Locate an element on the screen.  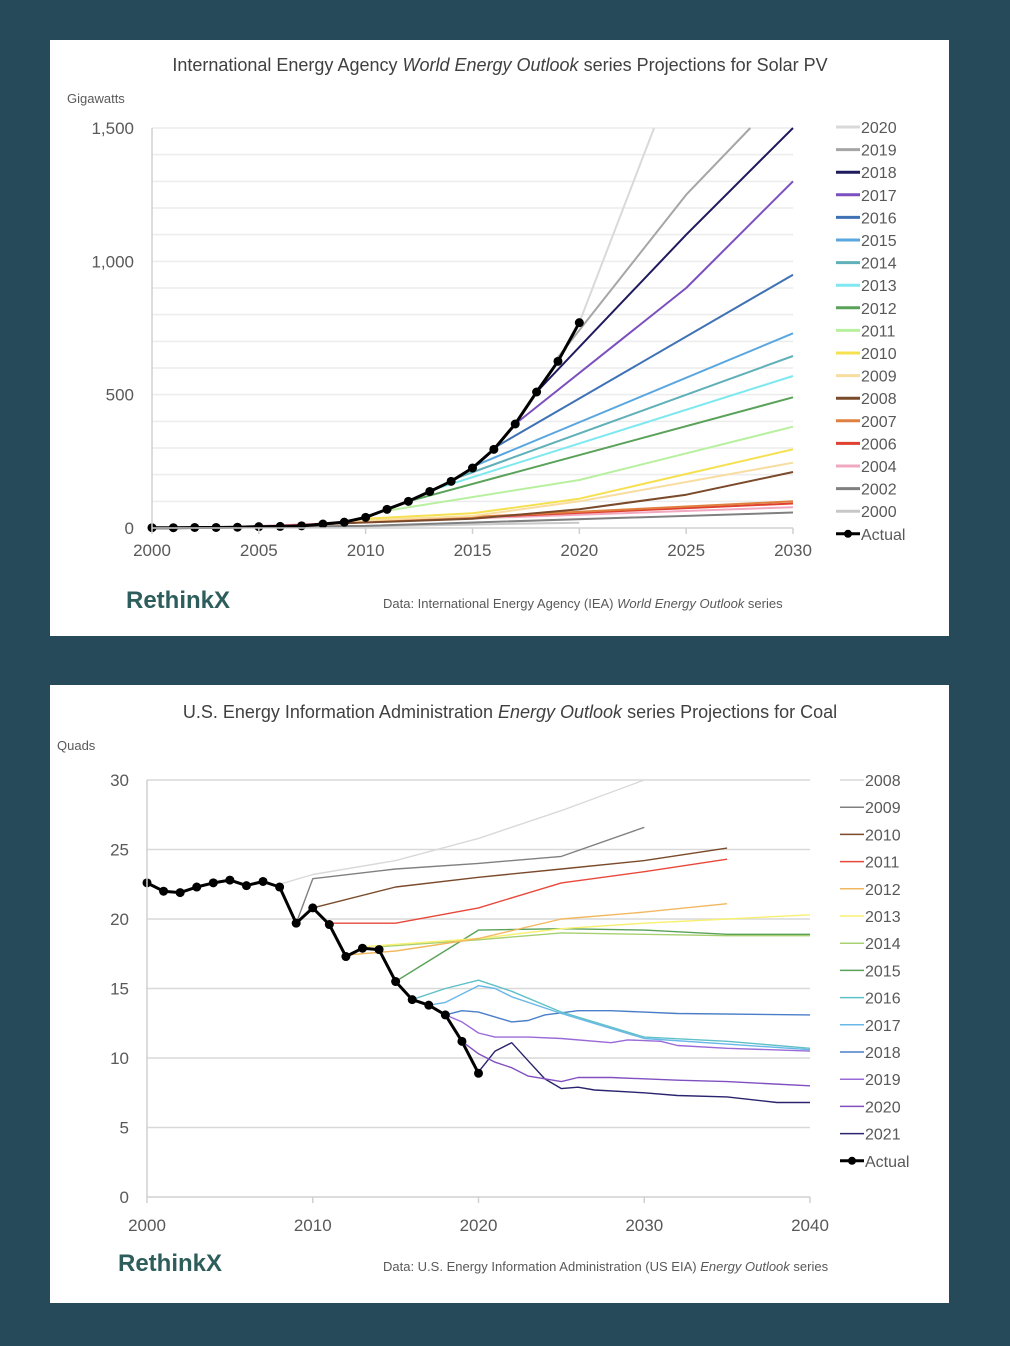
y-axis-unit-label: Gigawatts is located at coordinates (96, 98).